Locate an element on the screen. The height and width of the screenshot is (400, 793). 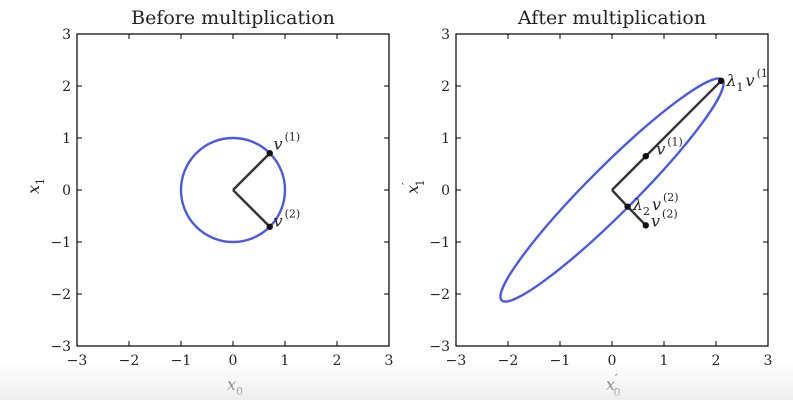
x-axis-label: x0 is located at coordinates (235, 386).